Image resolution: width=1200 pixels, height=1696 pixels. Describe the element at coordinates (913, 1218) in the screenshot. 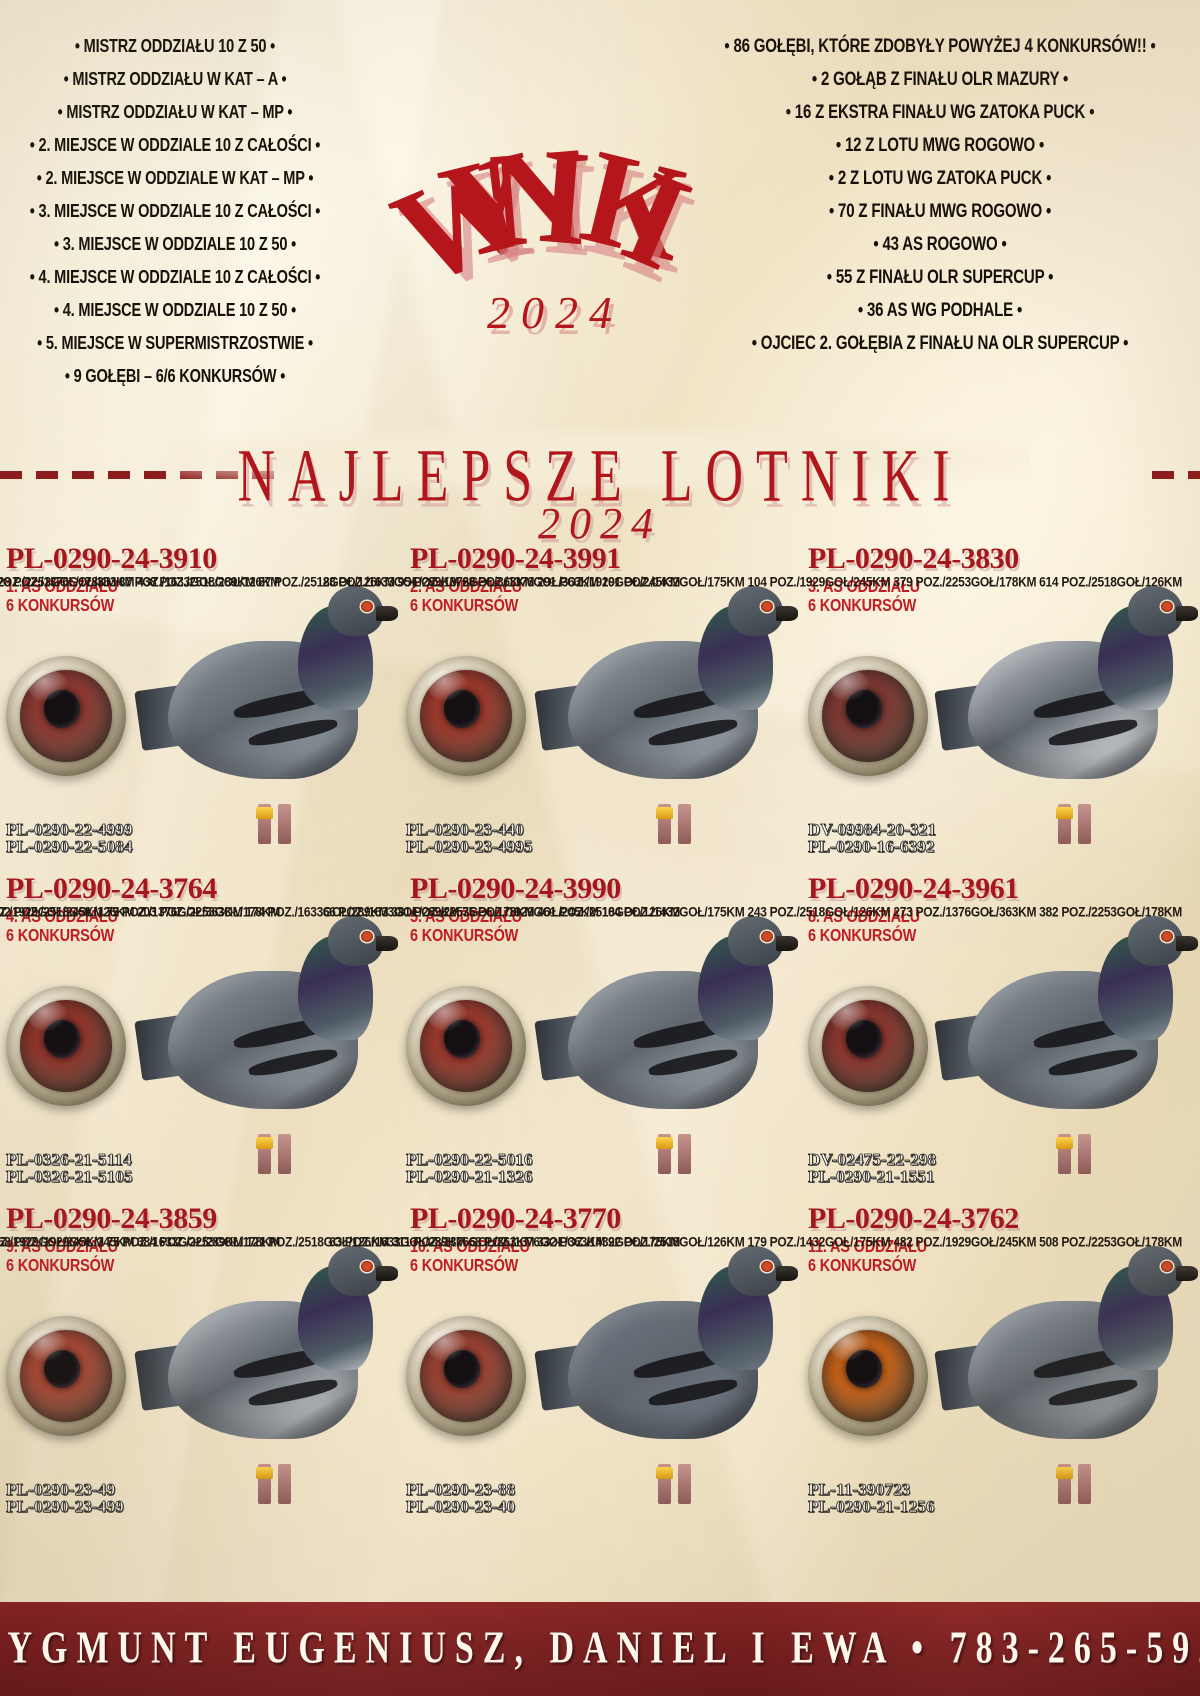

I see `ring-number: PL-0290-24-3762` at that location.